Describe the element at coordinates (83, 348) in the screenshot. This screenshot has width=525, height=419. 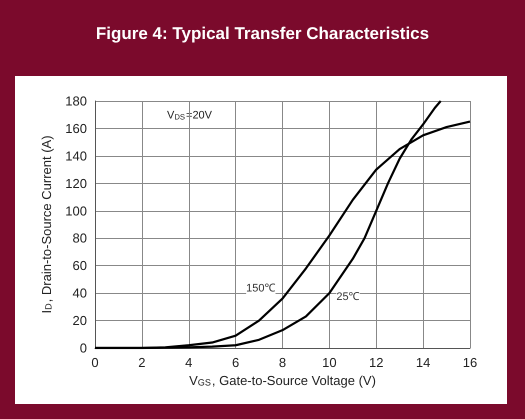
I see `y-tick-label: 0` at that location.